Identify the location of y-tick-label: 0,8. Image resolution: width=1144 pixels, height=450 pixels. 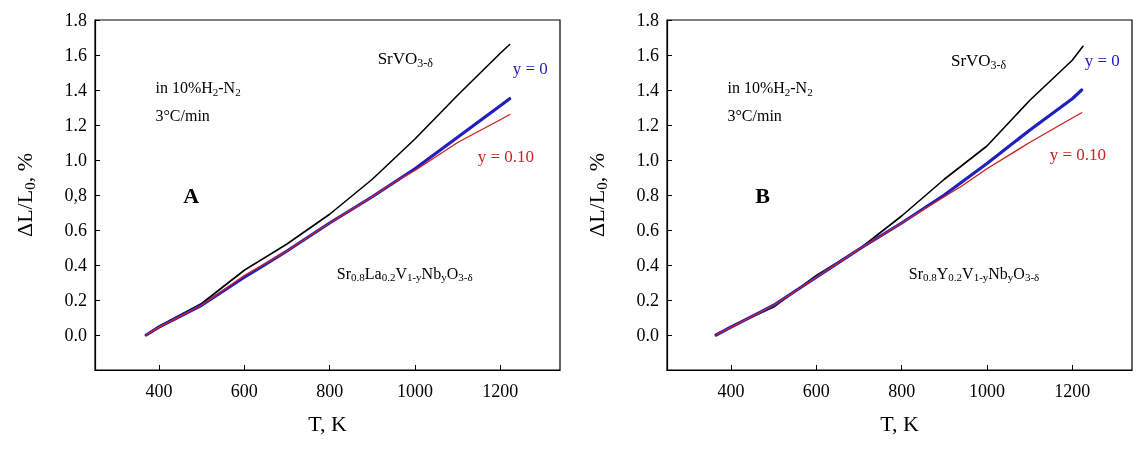
(75, 195).